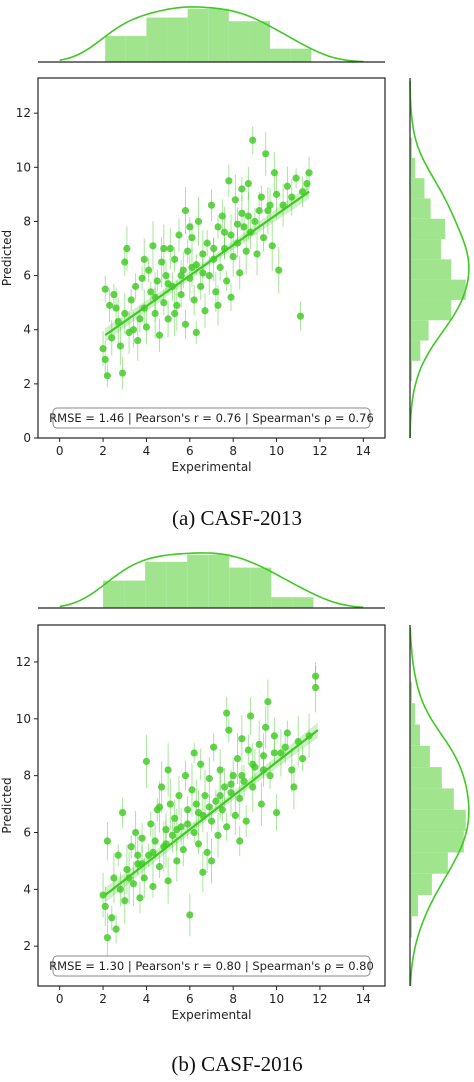 The image size is (474, 1082). Describe the element at coordinates (23, 113) in the screenshot. I see `y-tick-label: 12` at that location.